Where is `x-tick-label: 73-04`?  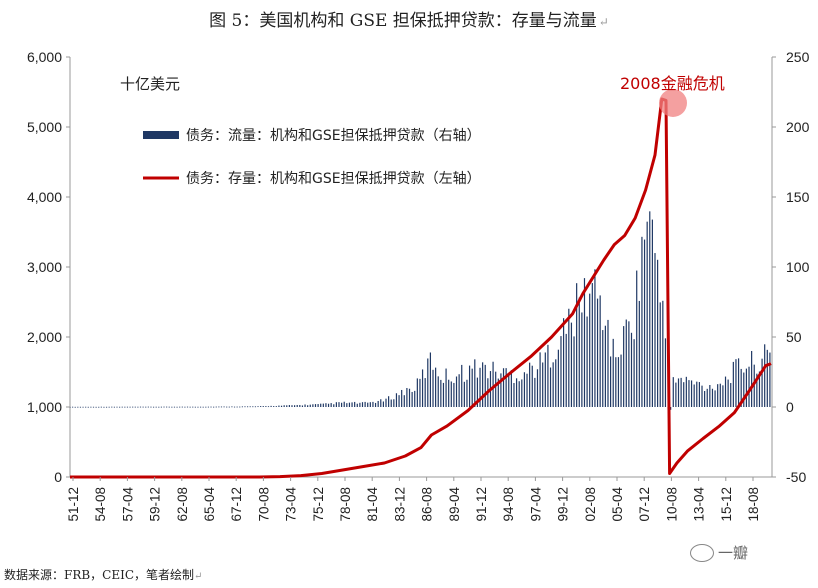
x-tick-label: 73-04 is located at coordinates (291, 504).